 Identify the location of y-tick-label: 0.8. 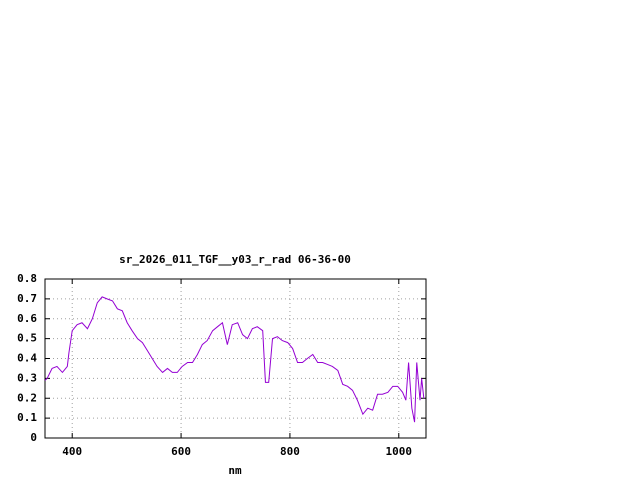
(27, 278).